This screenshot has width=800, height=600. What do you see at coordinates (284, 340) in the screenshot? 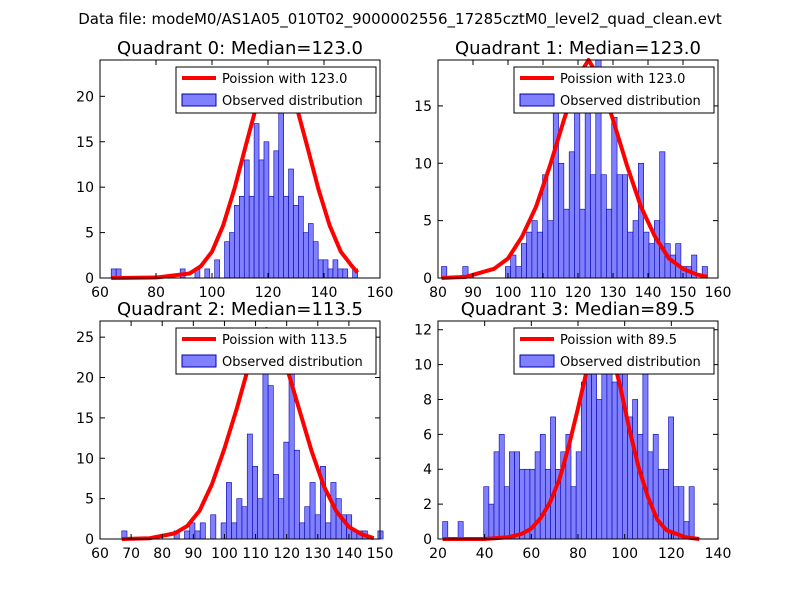
I see `legend-line-label: Poission with 113.5` at bounding box center [284, 340].